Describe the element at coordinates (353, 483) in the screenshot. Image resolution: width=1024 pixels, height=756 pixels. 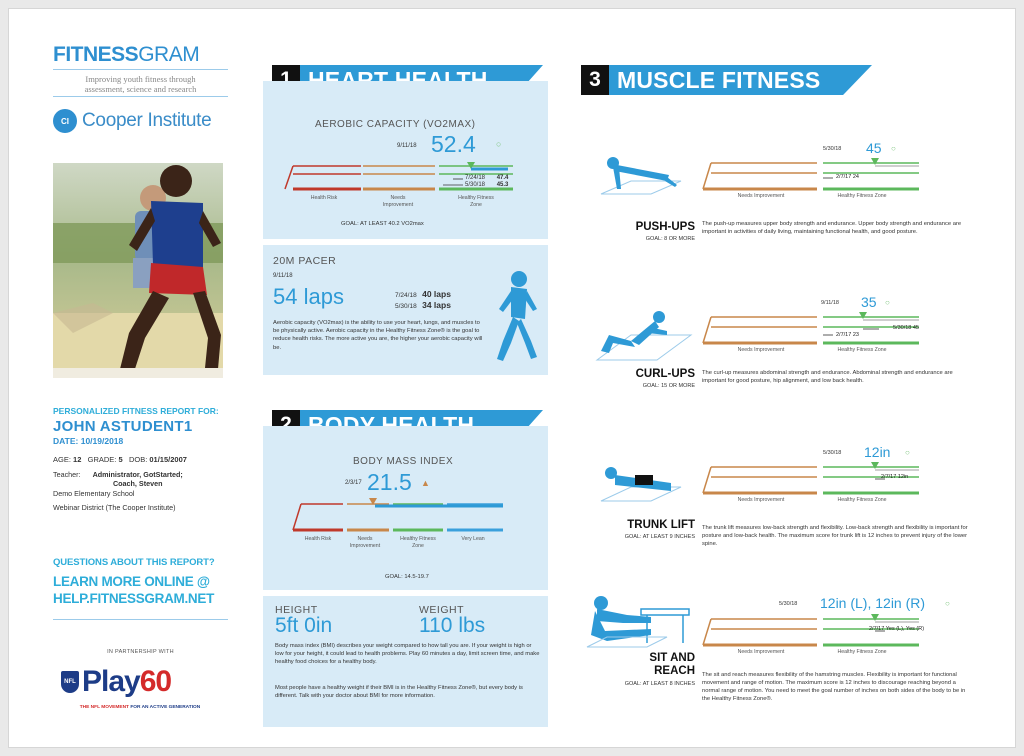
I see `bmi-date: 2/3/17` at that location.